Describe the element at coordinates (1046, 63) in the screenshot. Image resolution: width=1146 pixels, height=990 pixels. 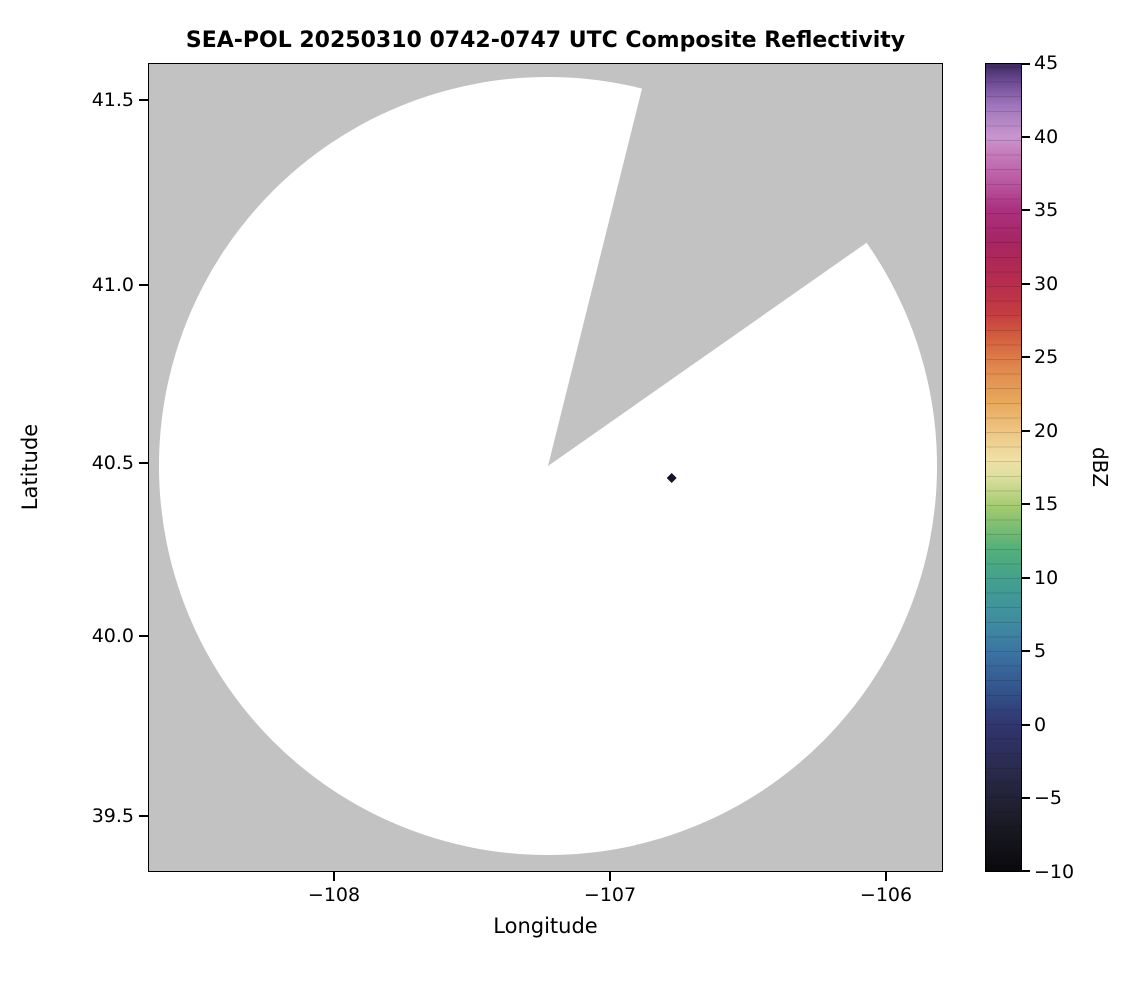
I see `colorbar-tick-label: 45` at that location.